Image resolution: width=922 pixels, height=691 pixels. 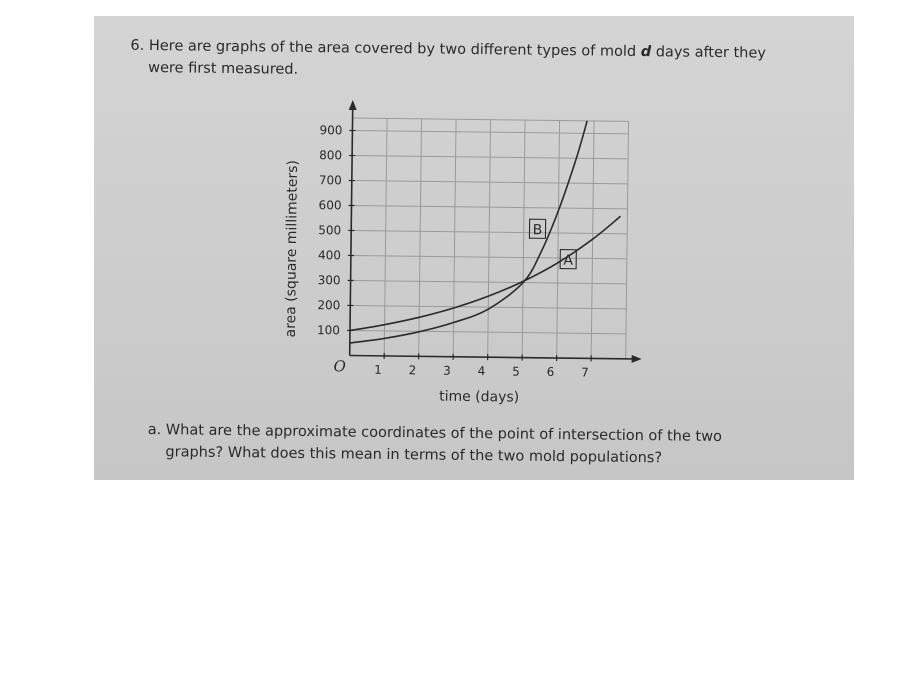 I want to click on x-axis, so click(x=491, y=357).